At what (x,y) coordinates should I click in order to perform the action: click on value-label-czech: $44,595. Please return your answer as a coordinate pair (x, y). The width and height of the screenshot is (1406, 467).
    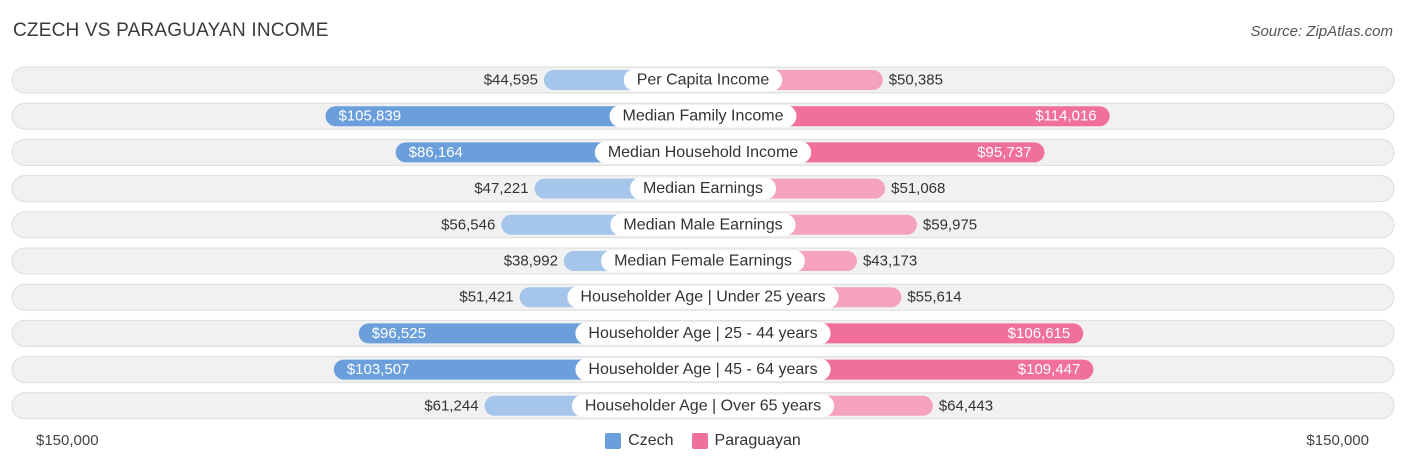
    Looking at the image, I should click on (511, 80).